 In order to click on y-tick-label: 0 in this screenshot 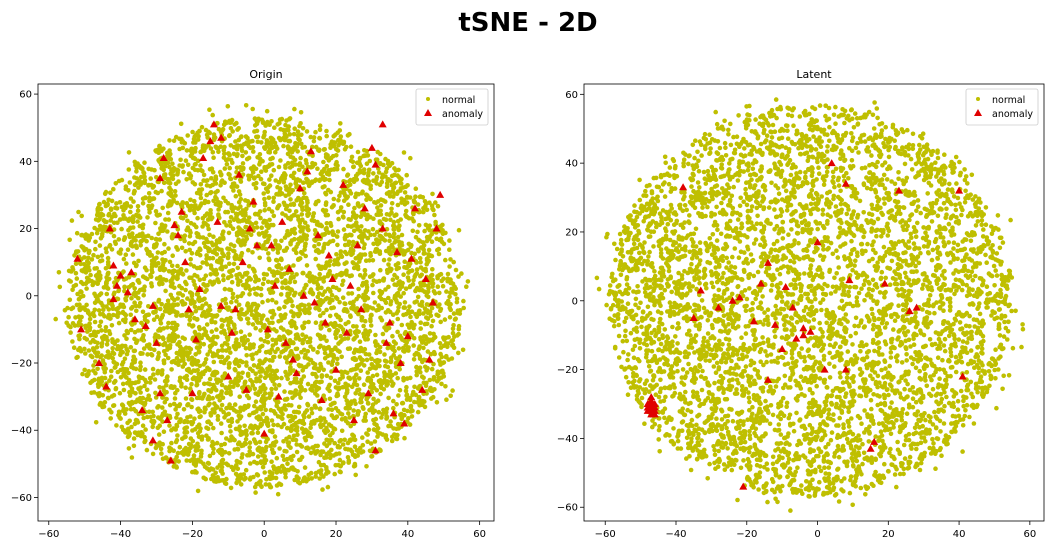, I will do `click(29, 296)`.